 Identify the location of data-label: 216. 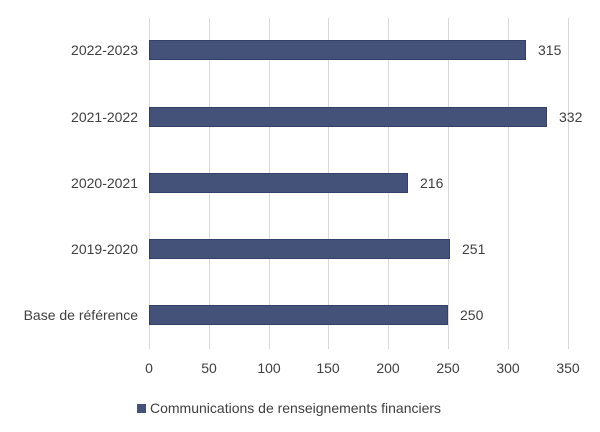
(432, 183).